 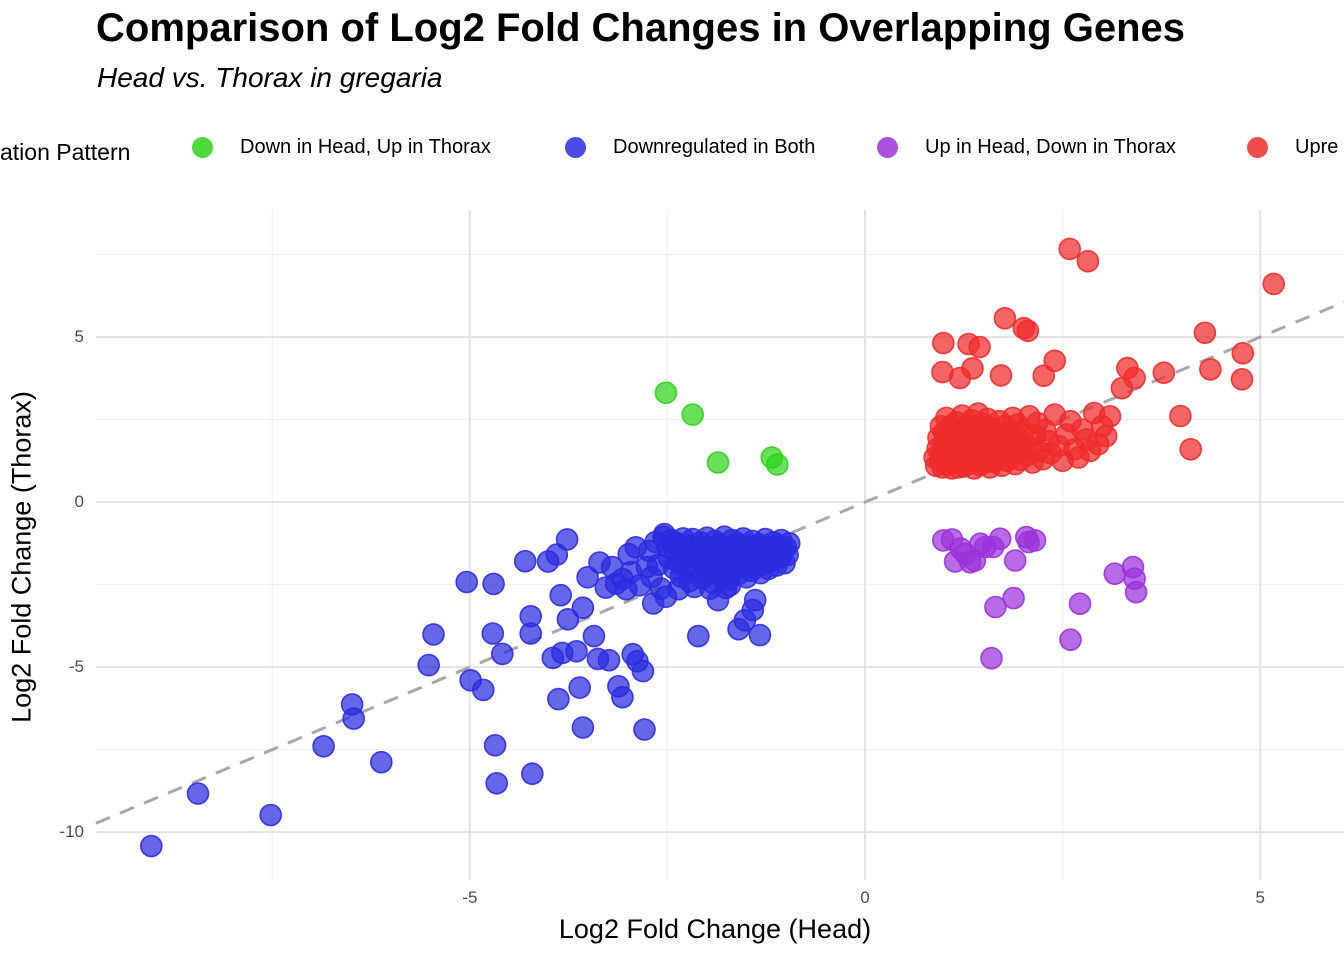 What do you see at coordinates (365, 147) in the screenshot?
I see `legend-label: Down in Head, Up in Thorax` at bounding box center [365, 147].